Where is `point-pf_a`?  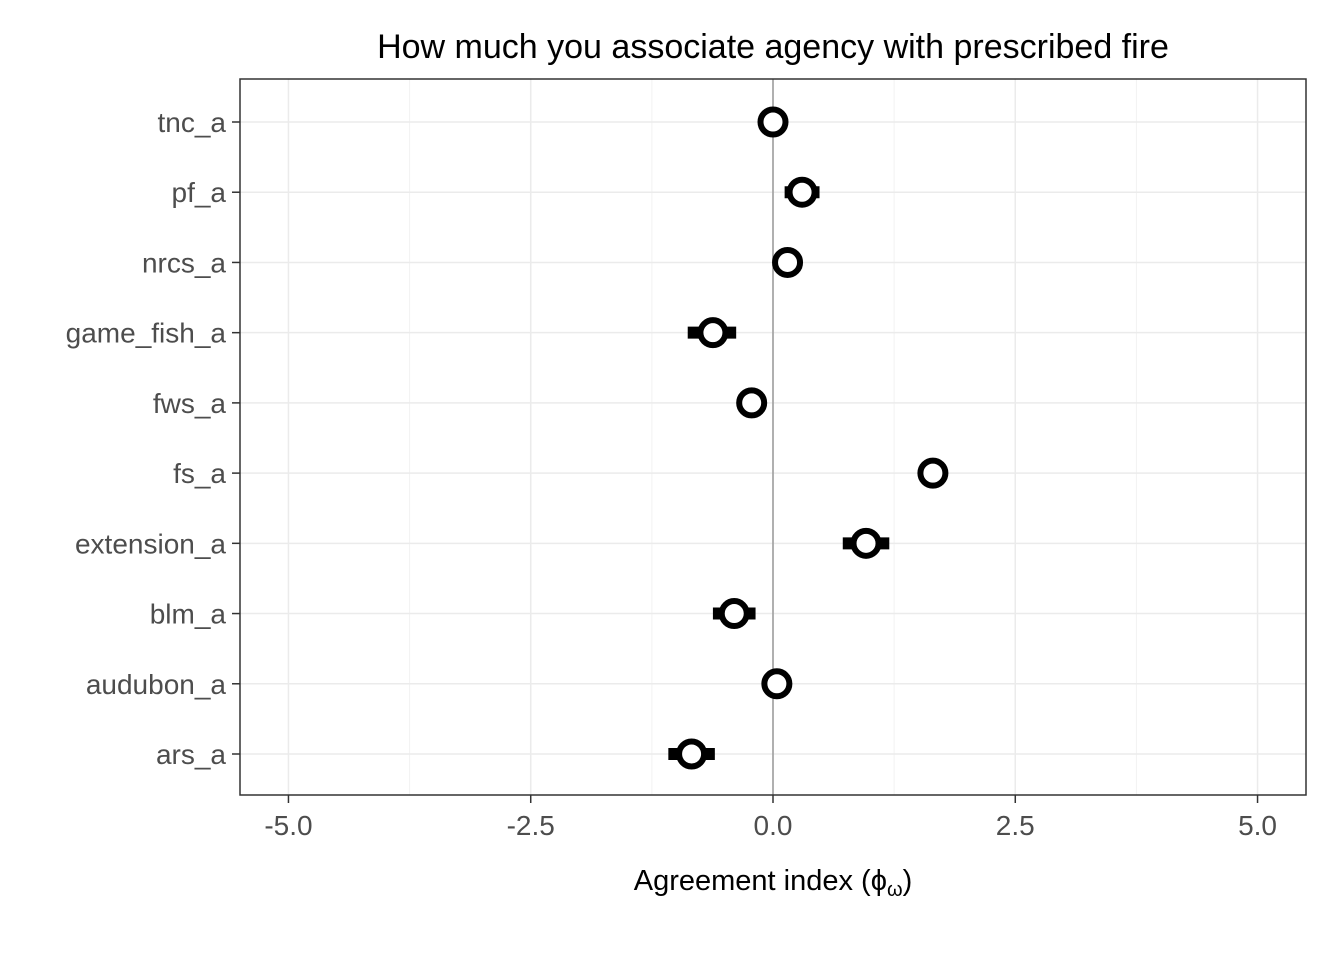
point-pf_a is located at coordinates (802, 192).